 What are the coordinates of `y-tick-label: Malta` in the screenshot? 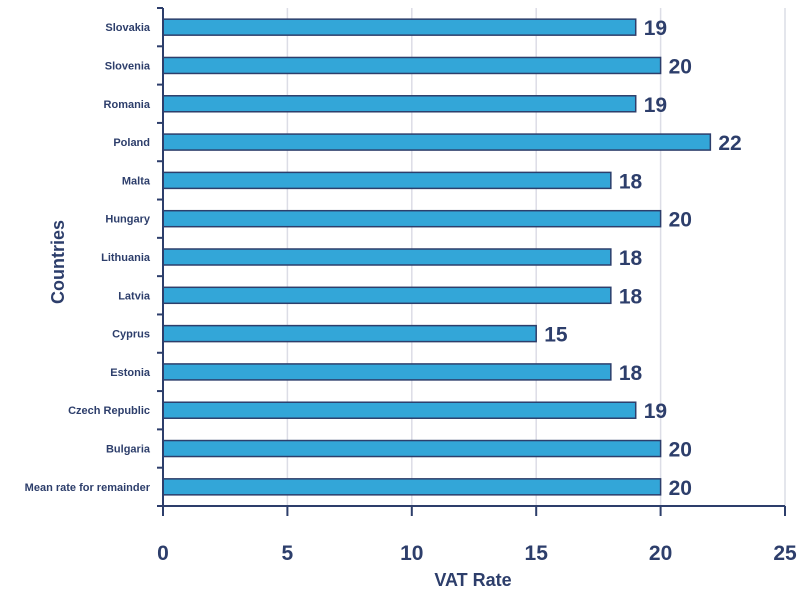 It's located at (136, 181).